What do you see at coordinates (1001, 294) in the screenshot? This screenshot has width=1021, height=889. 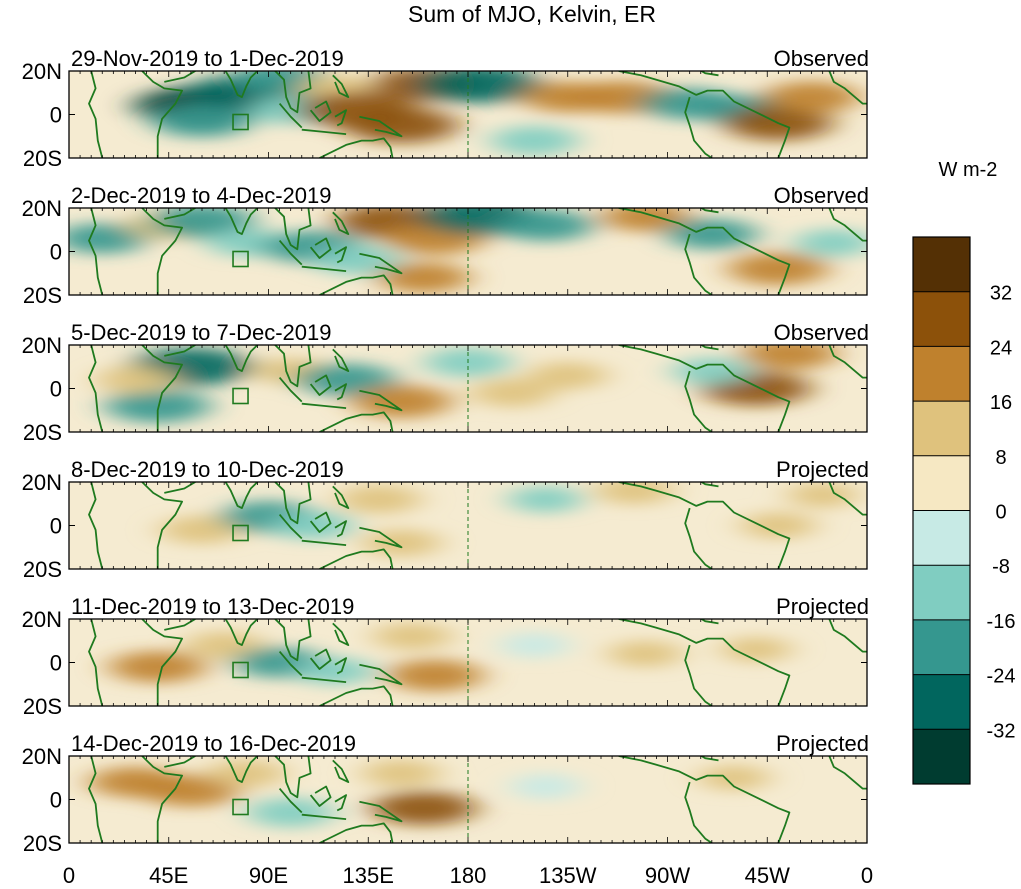 I see `colorbar-level-label: 32` at bounding box center [1001, 294].